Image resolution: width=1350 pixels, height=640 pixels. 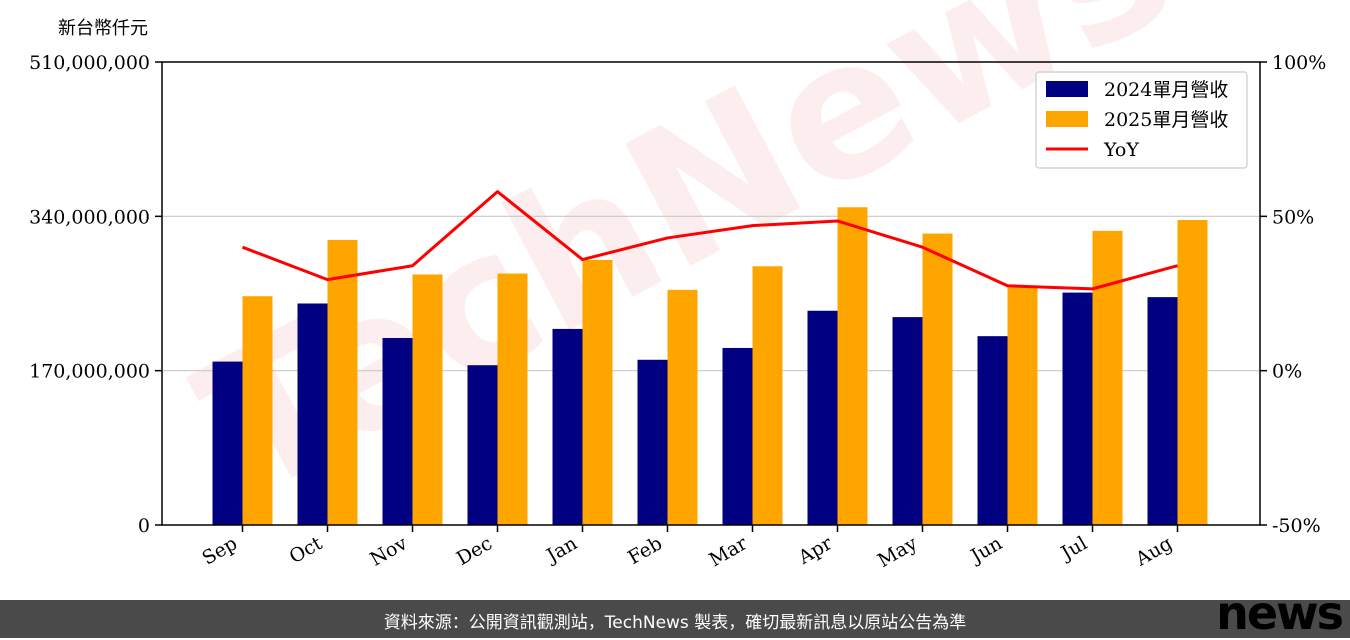 I want to click on bar-2025-mar, so click(x=767, y=395).